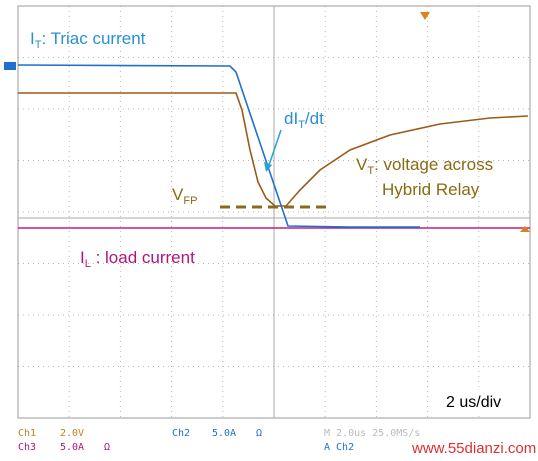 The image size is (538, 461). What do you see at coordinates (10, 66) in the screenshot?
I see `ch-marker` at bounding box center [10, 66].